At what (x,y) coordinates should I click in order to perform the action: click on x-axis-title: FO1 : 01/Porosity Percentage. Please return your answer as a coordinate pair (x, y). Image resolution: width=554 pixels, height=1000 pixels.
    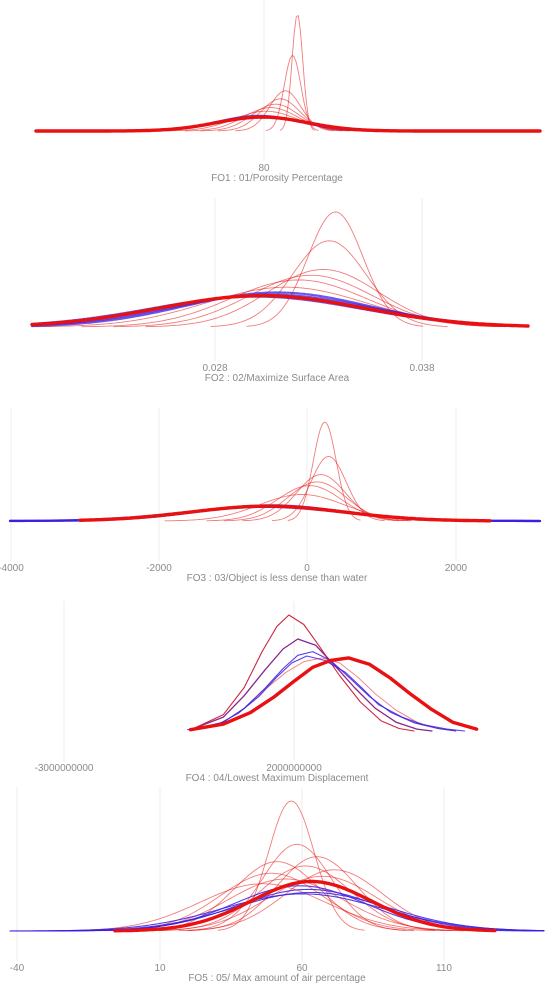
    Looking at the image, I should click on (277, 178).